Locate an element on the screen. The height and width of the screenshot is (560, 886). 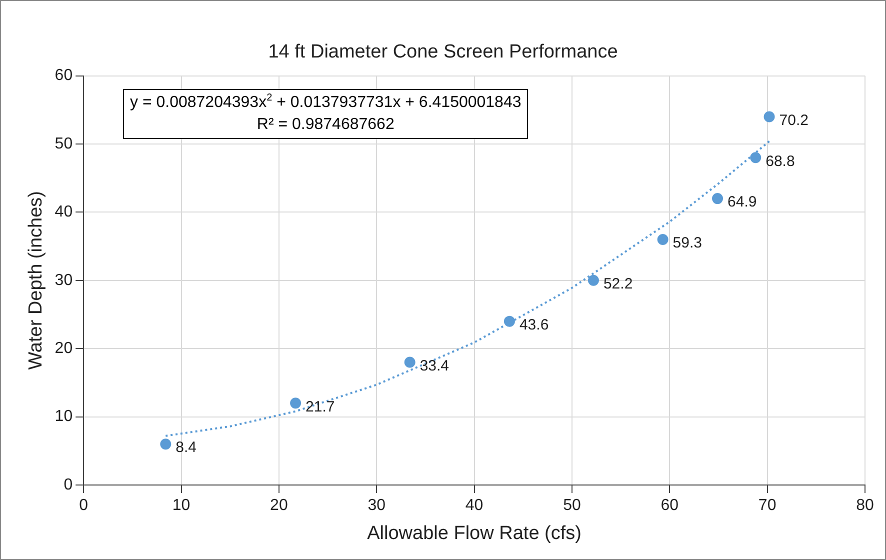
y-tick-label: 10 is located at coordinates (63, 417).